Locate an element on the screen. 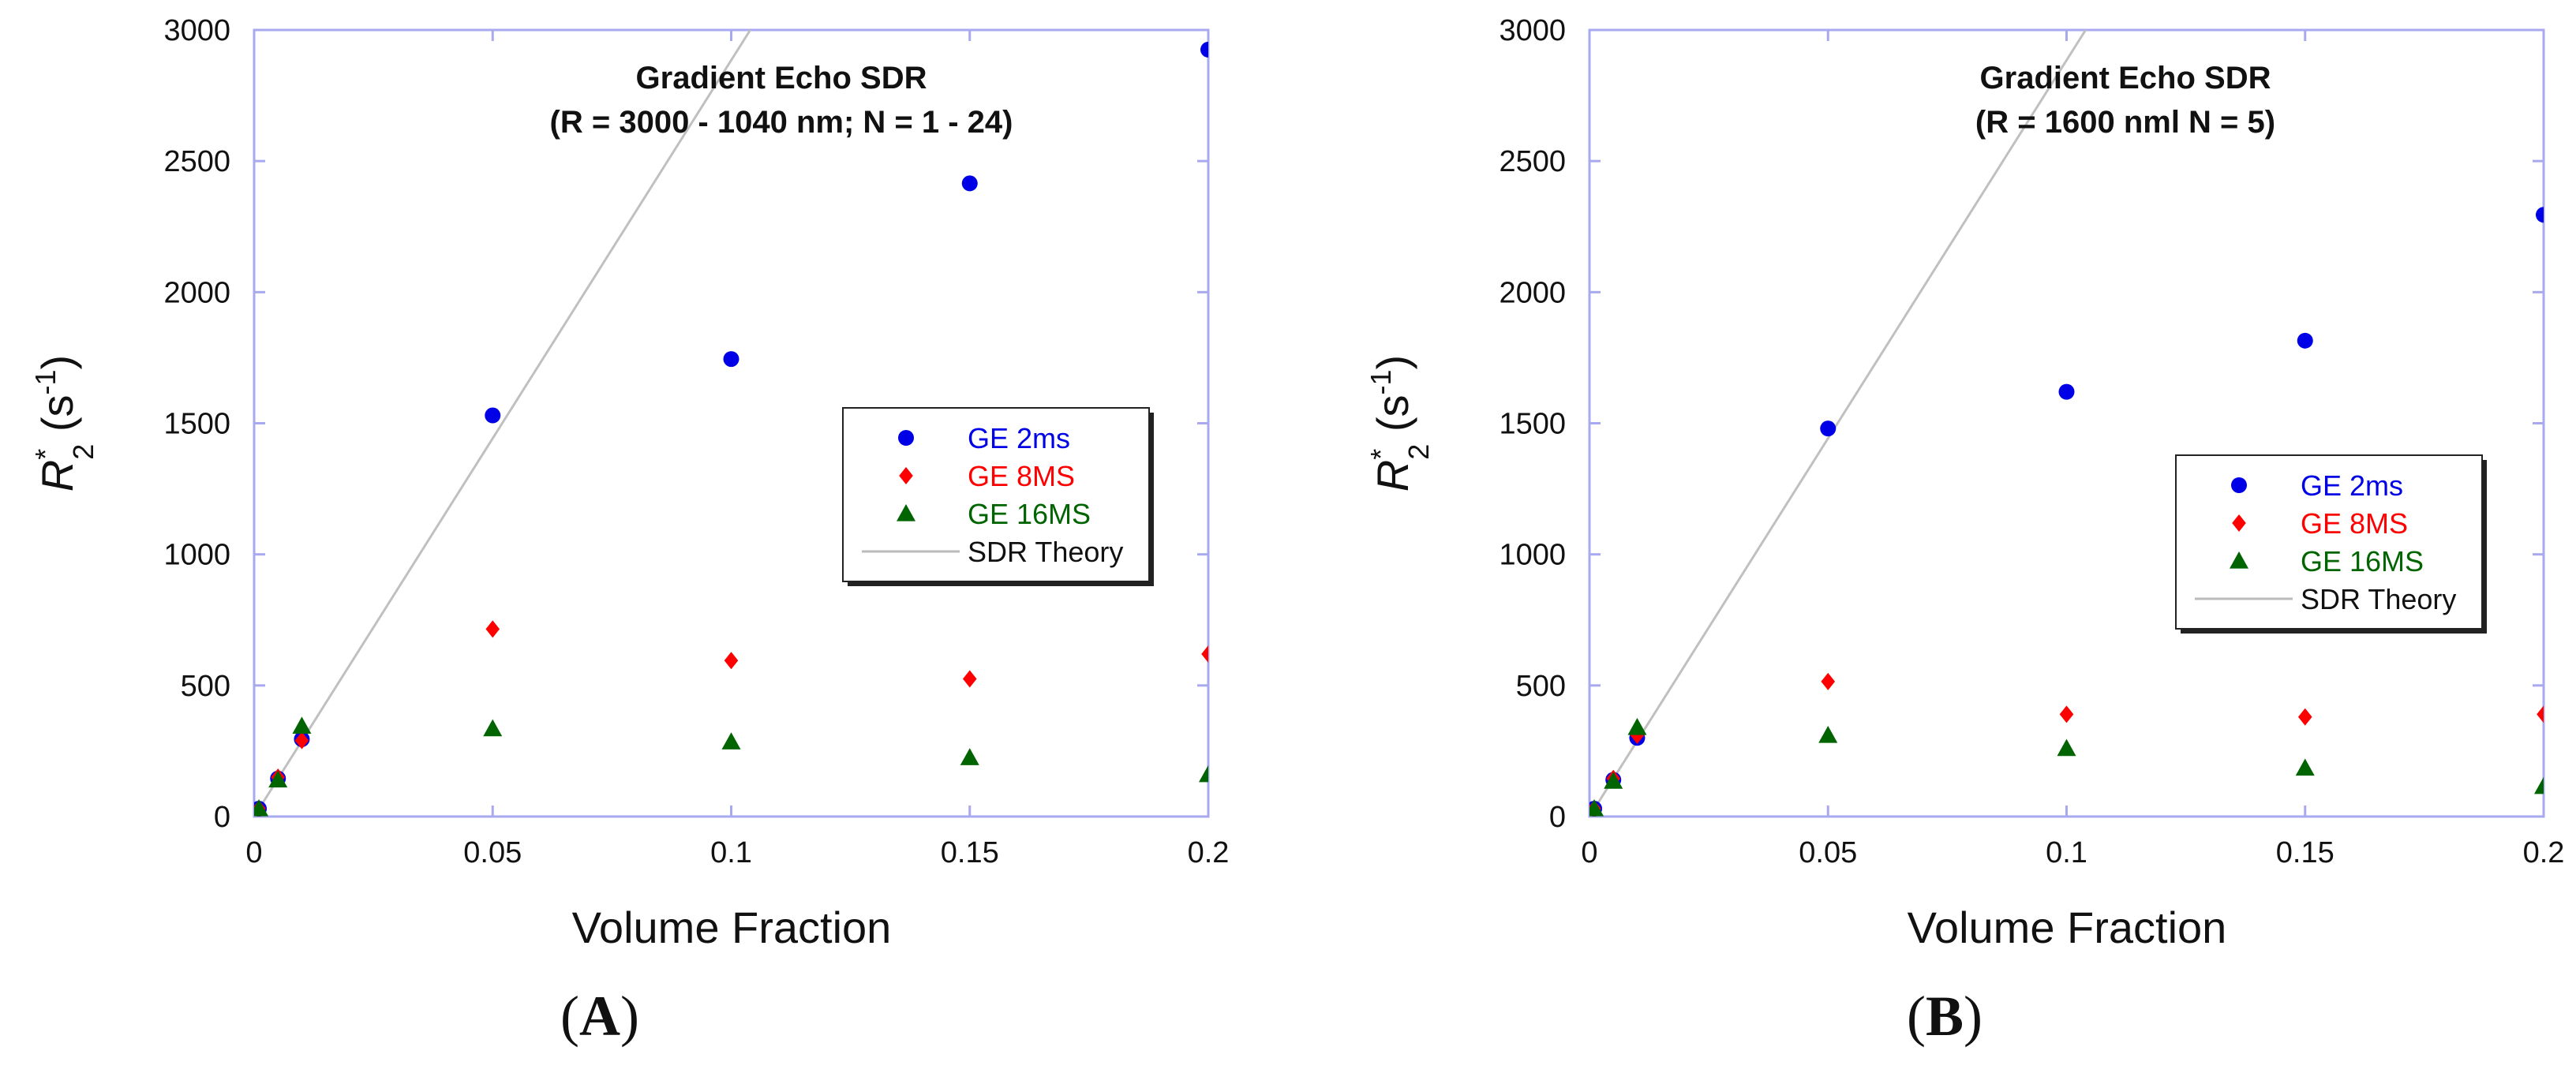 The width and height of the screenshot is (2576, 1069). panel-label: (A) is located at coordinates (599, 1016).